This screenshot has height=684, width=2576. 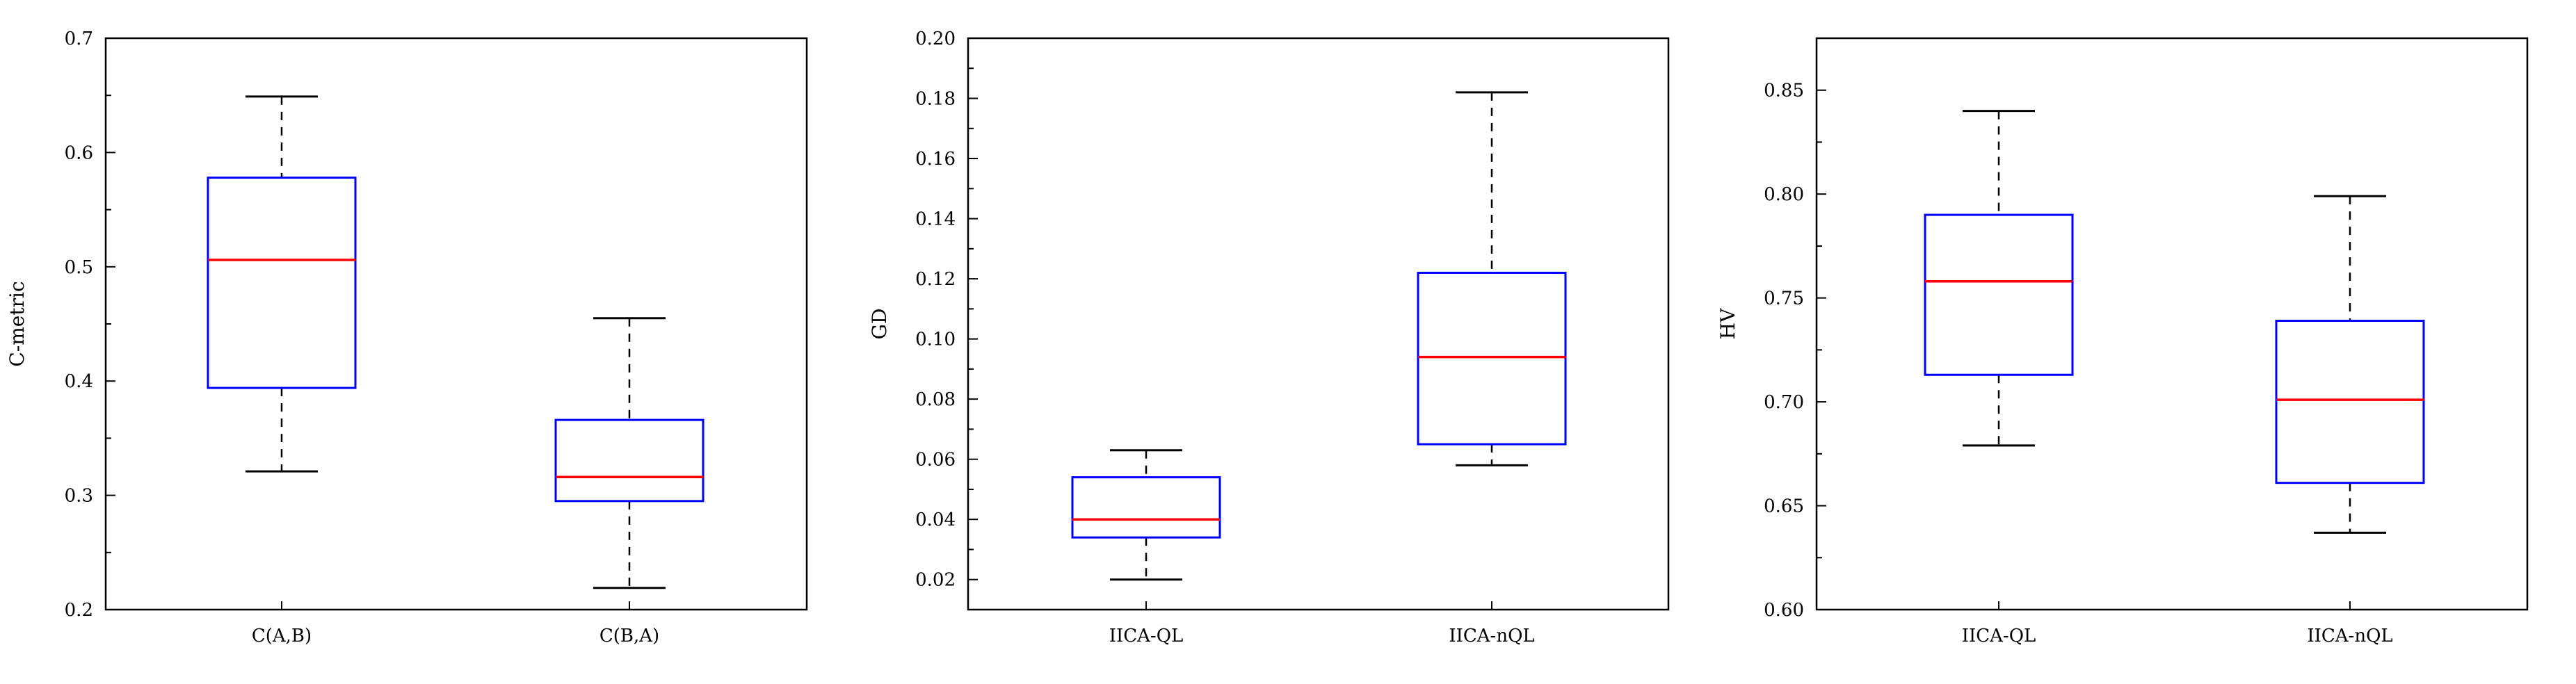 What do you see at coordinates (79, 152) in the screenshot?
I see `y-tick-label: 0.6` at bounding box center [79, 152].